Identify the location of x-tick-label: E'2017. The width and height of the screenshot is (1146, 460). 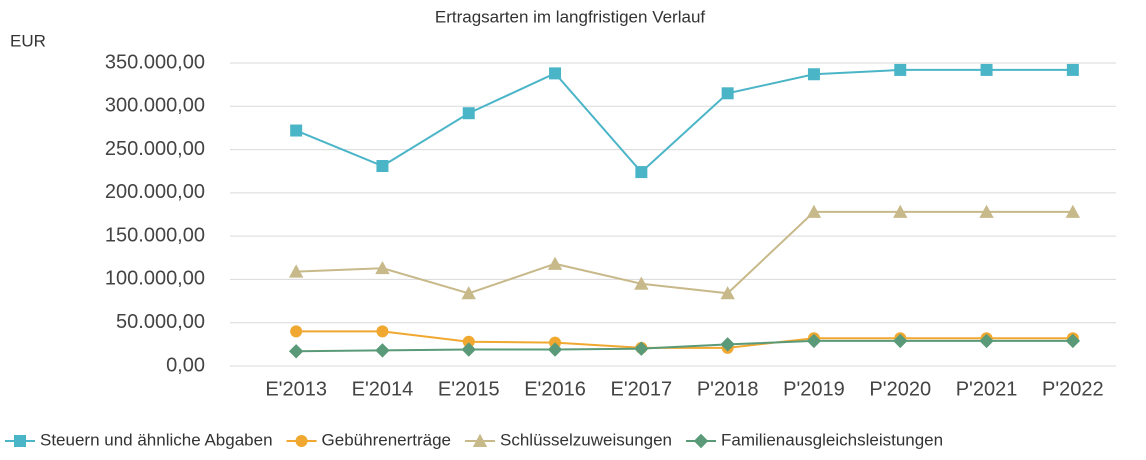
(642, 389).